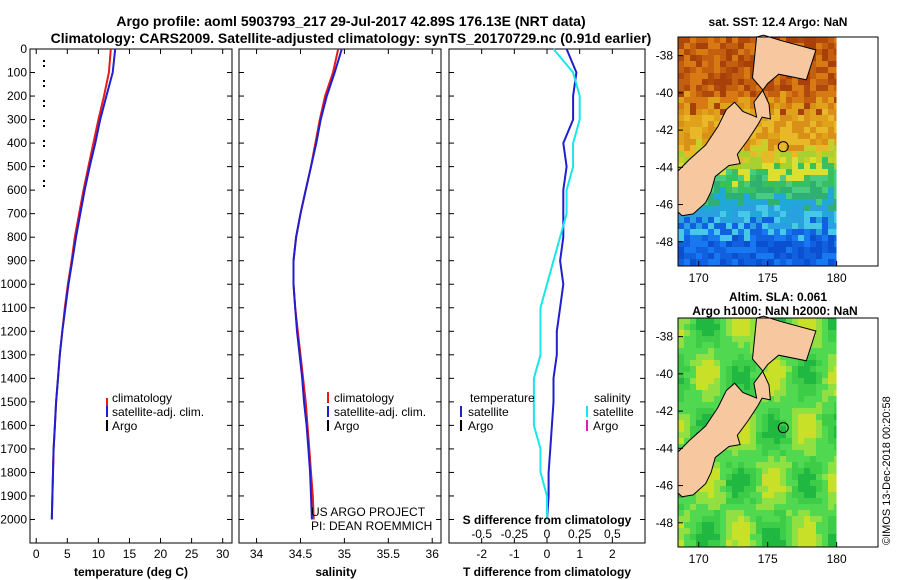 The height and width of the screenshot is (580, 900). I want to click on depth-tick-label: 1000, so click(13, 284).